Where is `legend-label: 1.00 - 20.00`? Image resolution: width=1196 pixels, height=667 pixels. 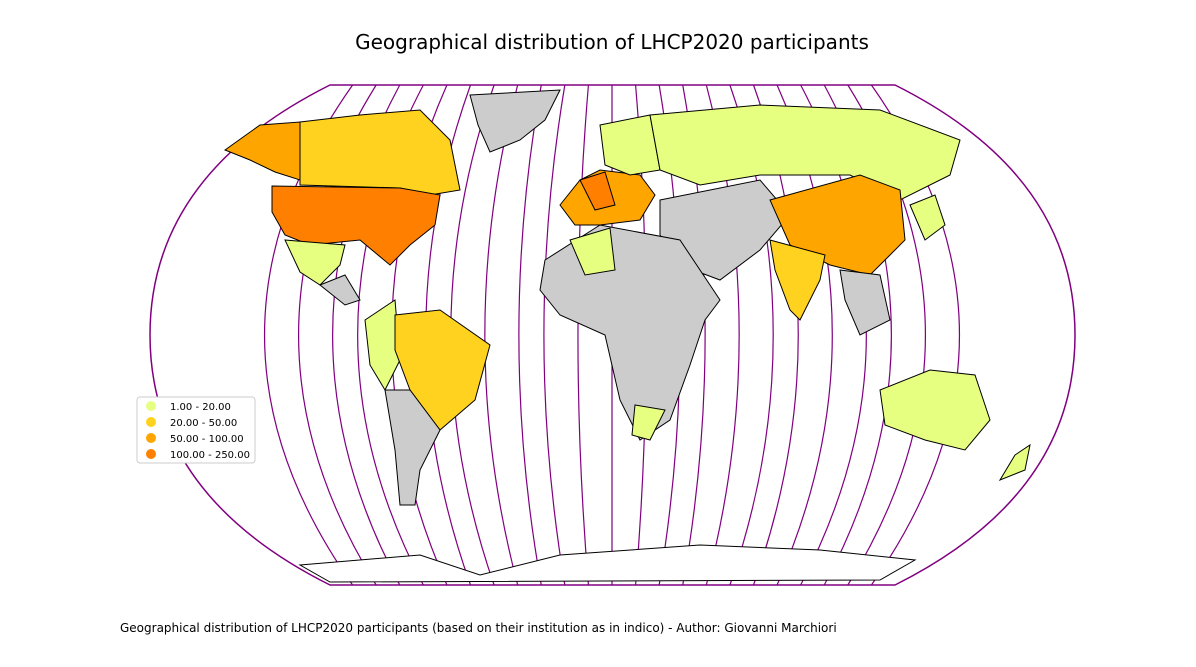
legend-label: 1.00 - 20.00 is located at coordinates (200, 407).